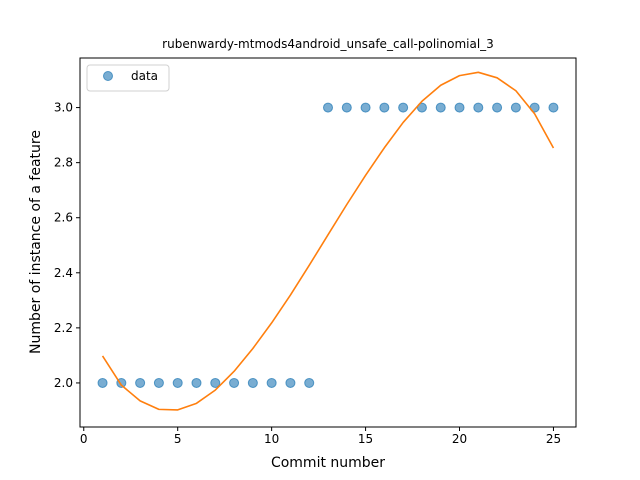 This screenshot has width=640, height=480. I want to click on x-tick-label: 20, so click(459, 439).